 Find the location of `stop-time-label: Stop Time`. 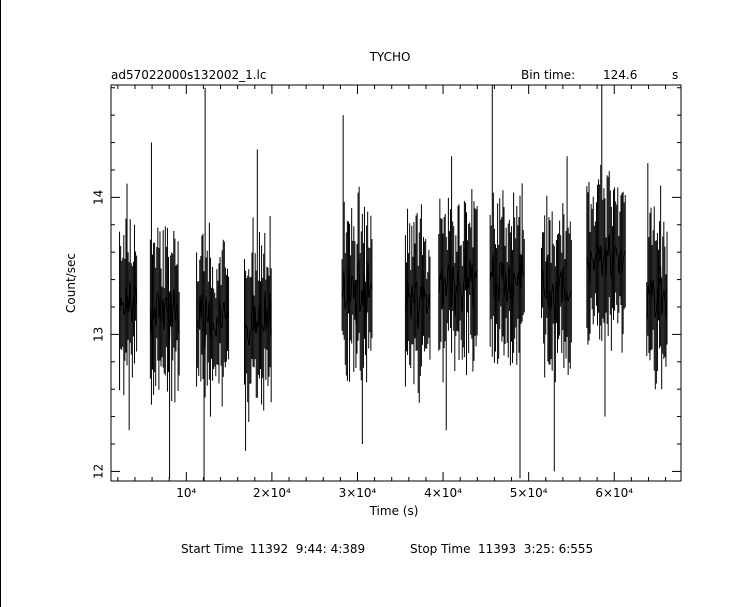

stop-time-label: Stop Time is located at coordinates (440, 549).